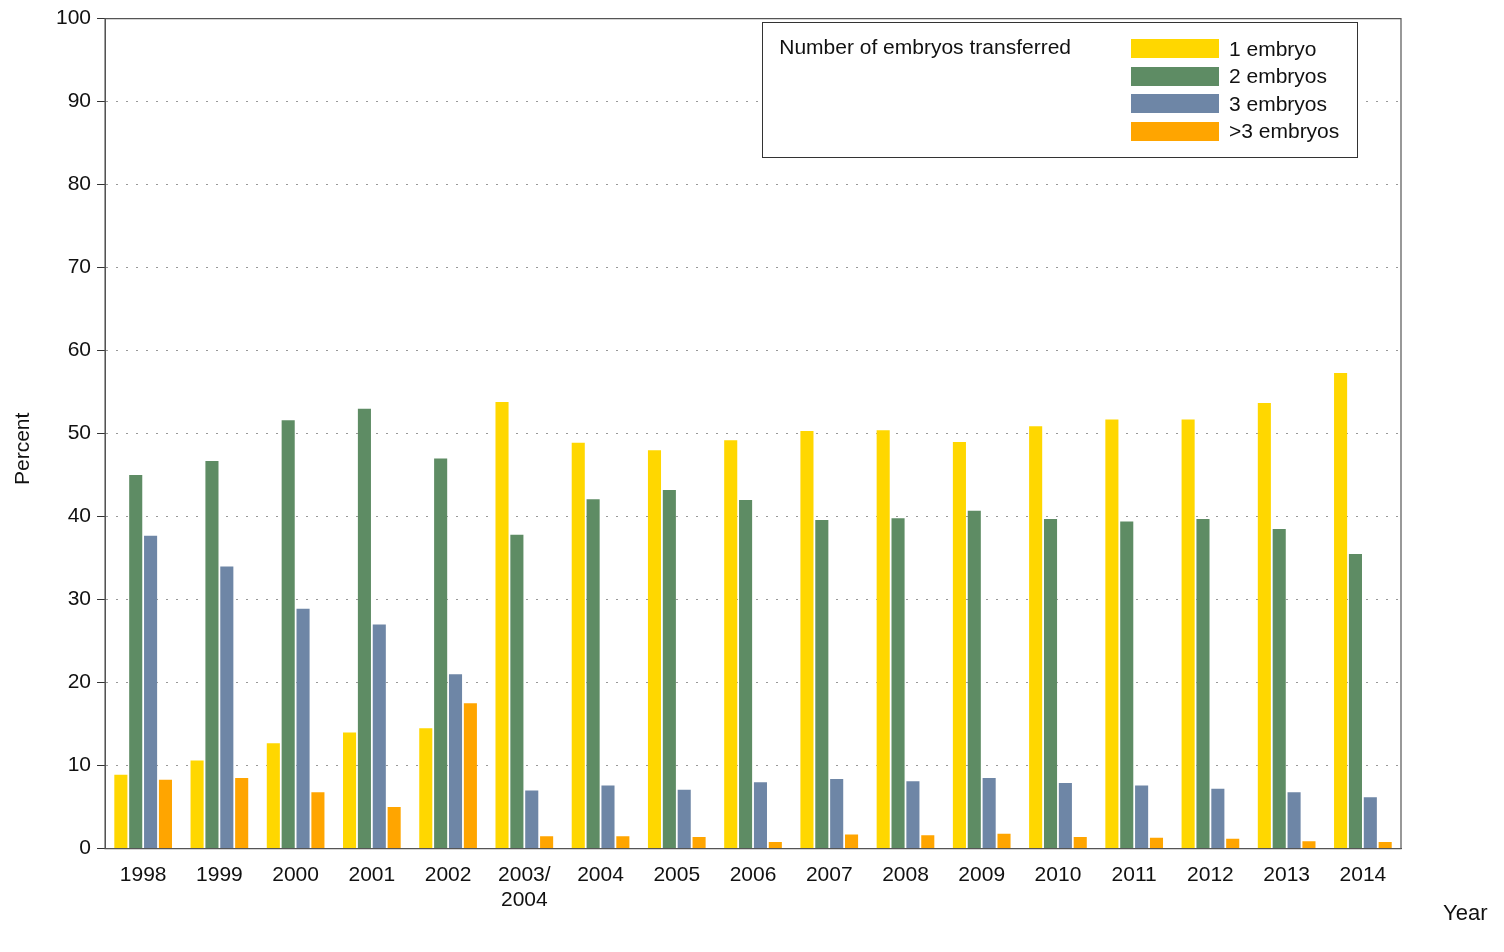  Describe the element at coordinates (79, 515) in the screenshot. I see `y-tick-label: 40` at that location.